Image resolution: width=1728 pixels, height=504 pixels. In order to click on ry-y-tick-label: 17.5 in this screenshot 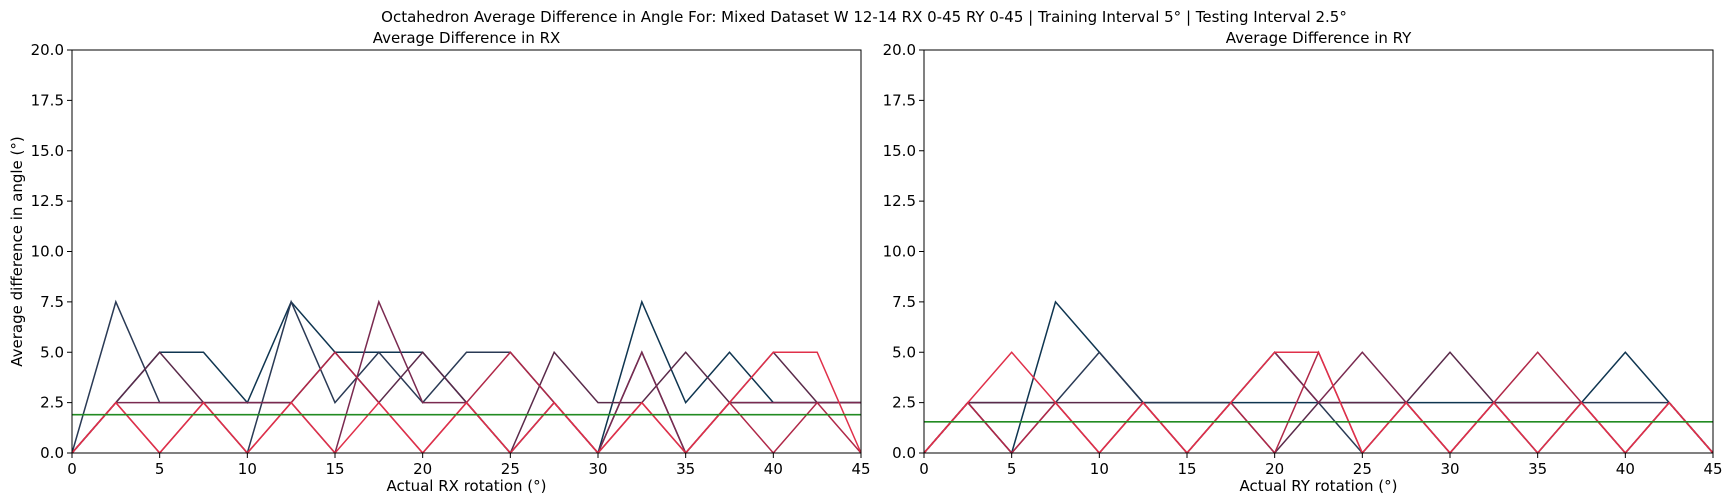, I will do `click(899, 100)`.